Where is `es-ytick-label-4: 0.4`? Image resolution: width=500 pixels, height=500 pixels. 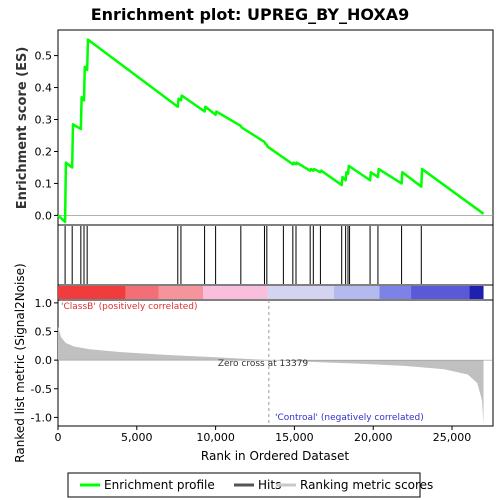
es-ytick-label-4: 0.4 is located at coordinates (44, 88).